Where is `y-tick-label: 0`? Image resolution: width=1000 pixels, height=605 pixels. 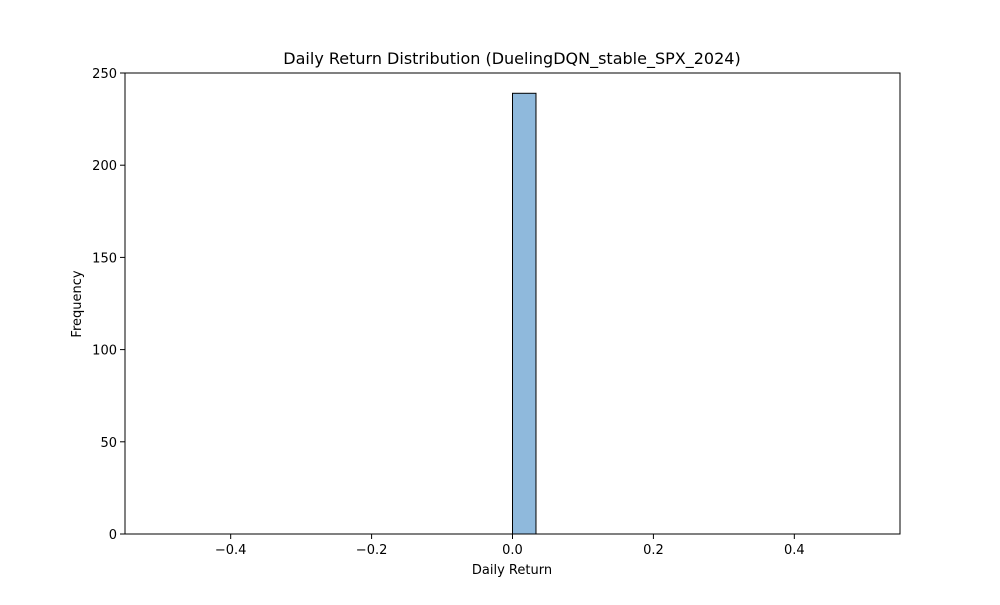 y-tick-label: 0 is located at coordinates (113, 535).